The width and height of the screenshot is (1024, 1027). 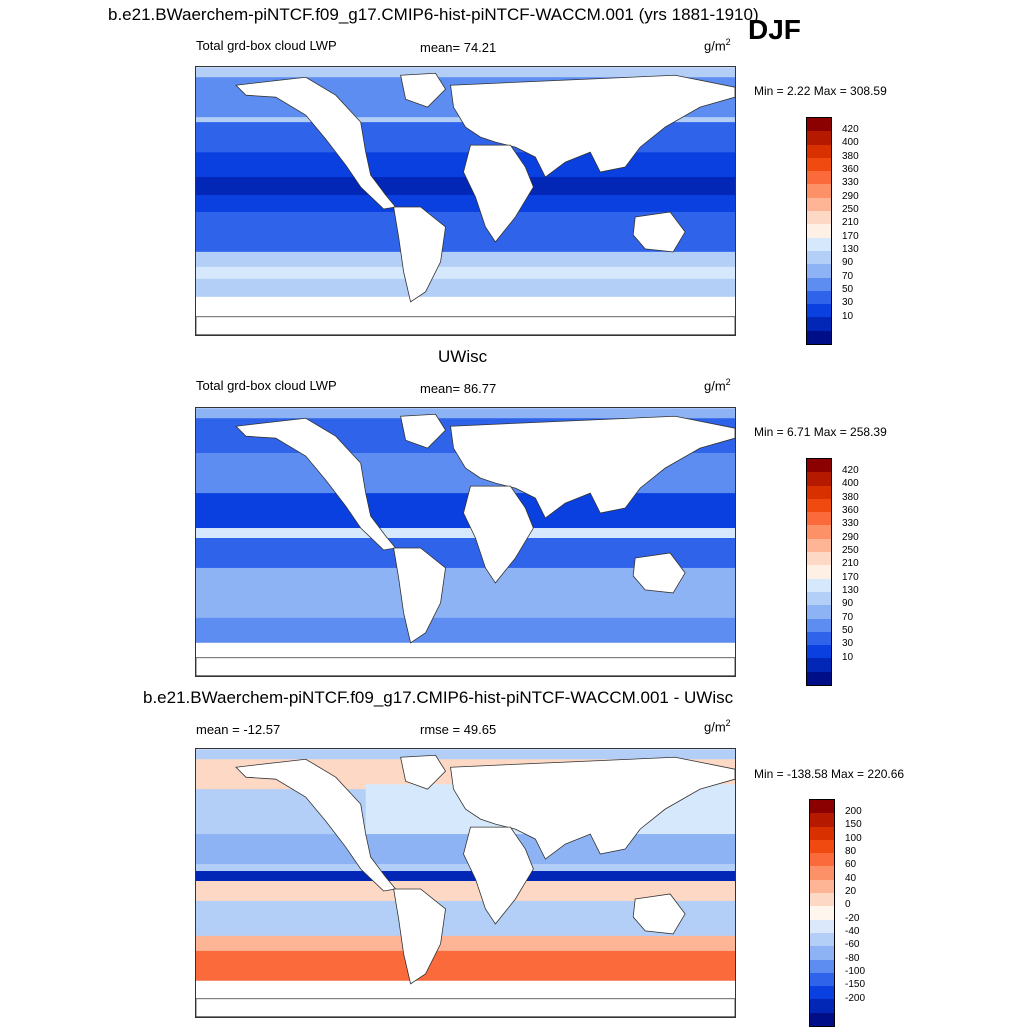 I want to click on panel1-mean-label: mean= 74.21, so click(x=458, y=47).